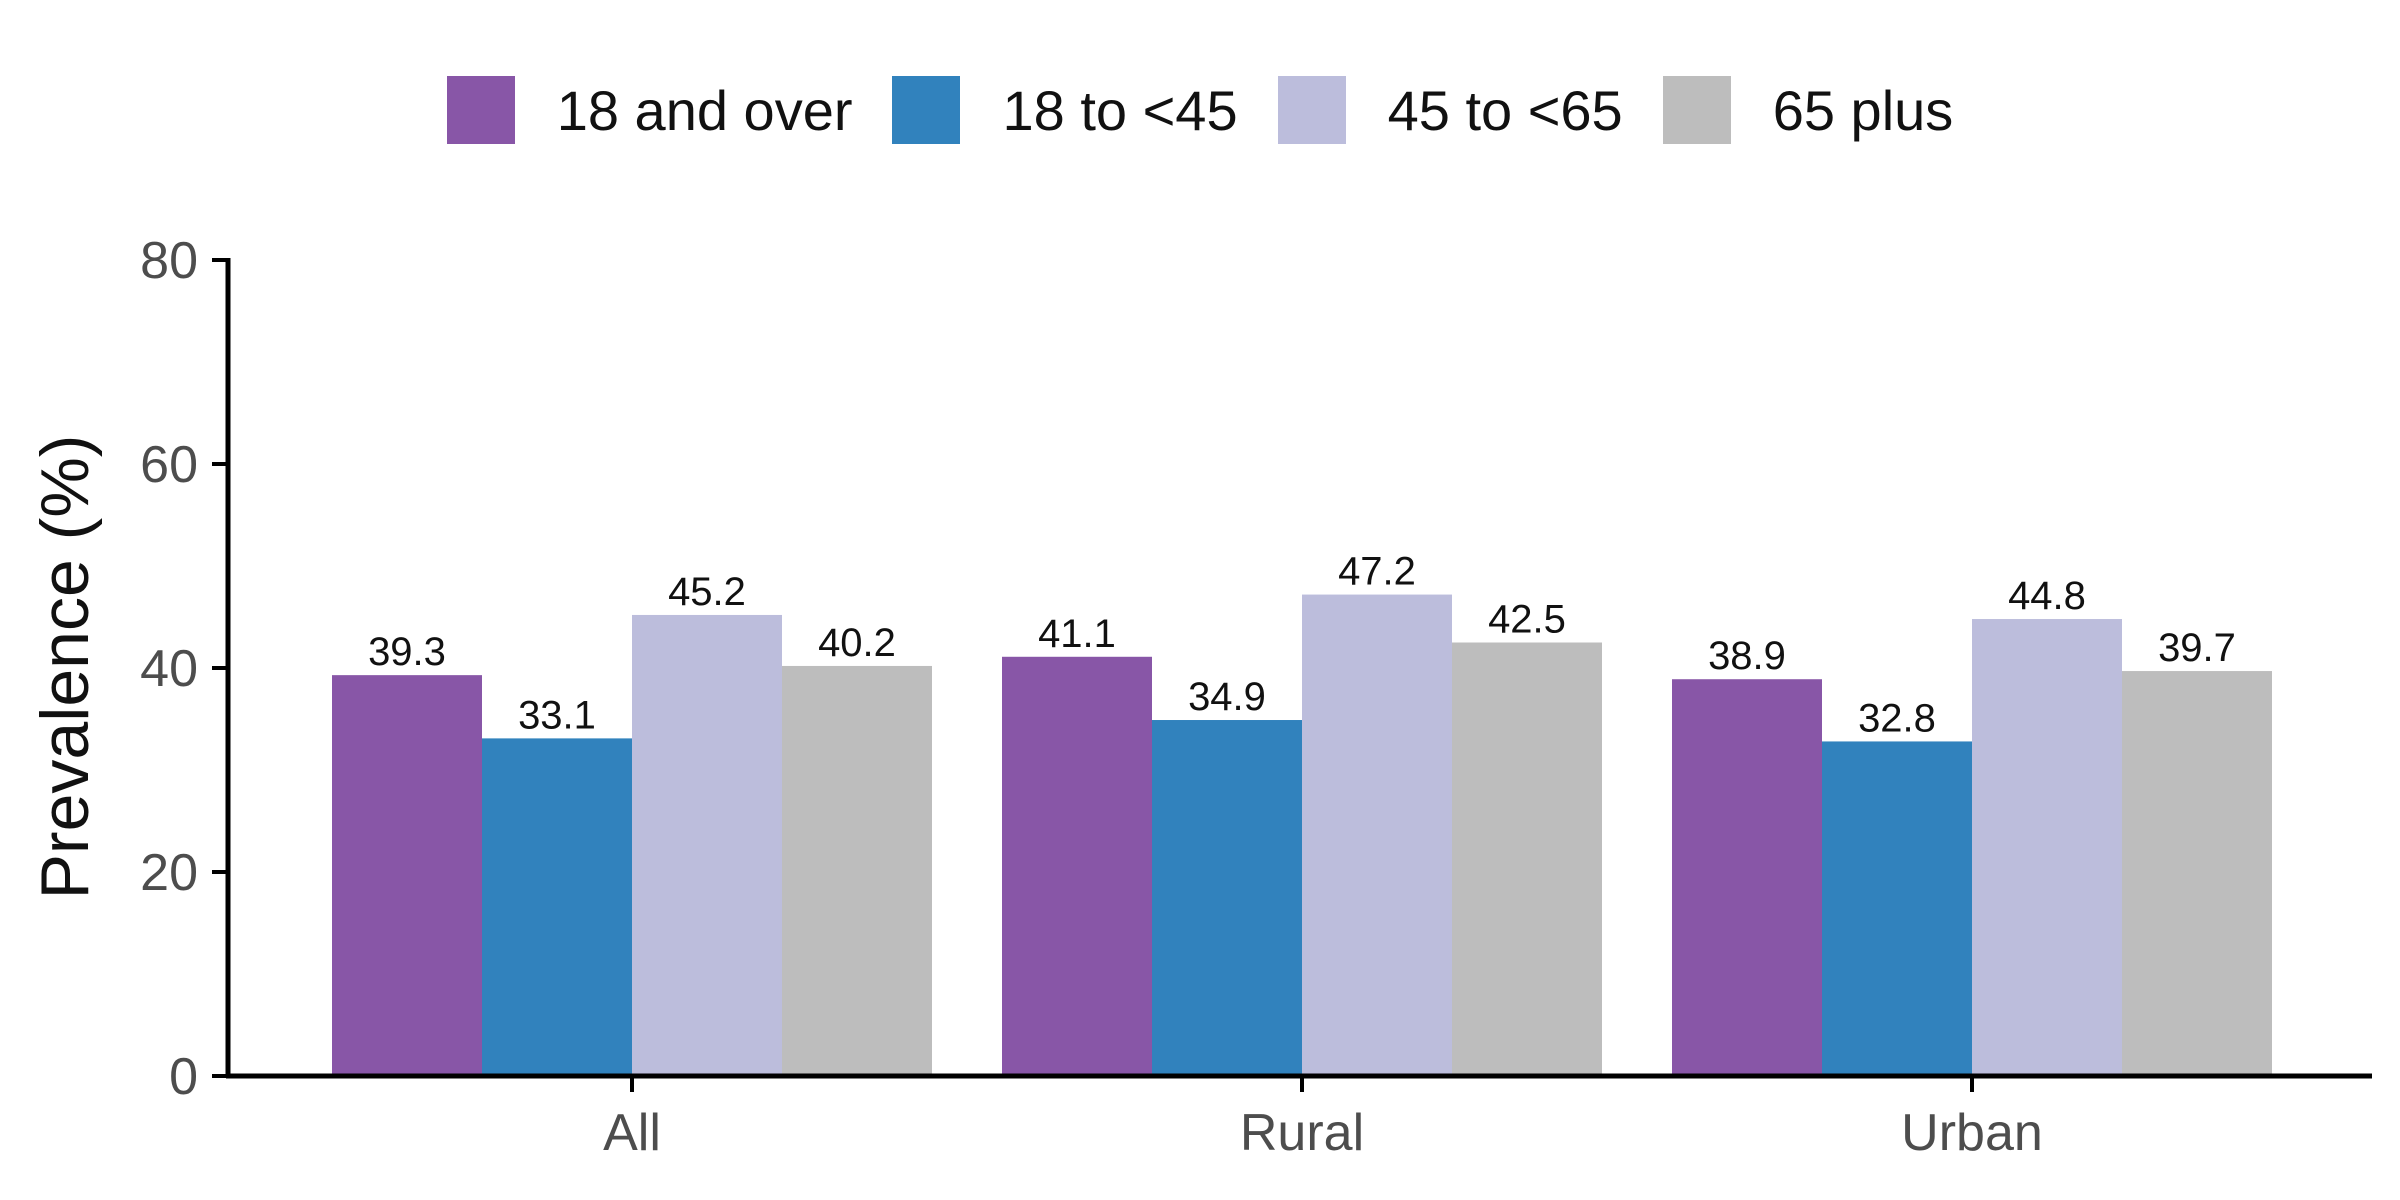 The height and width of the screenshot is (1200, 2400). I want to click on x-tick-label: Rural, so click(1302, 1133).